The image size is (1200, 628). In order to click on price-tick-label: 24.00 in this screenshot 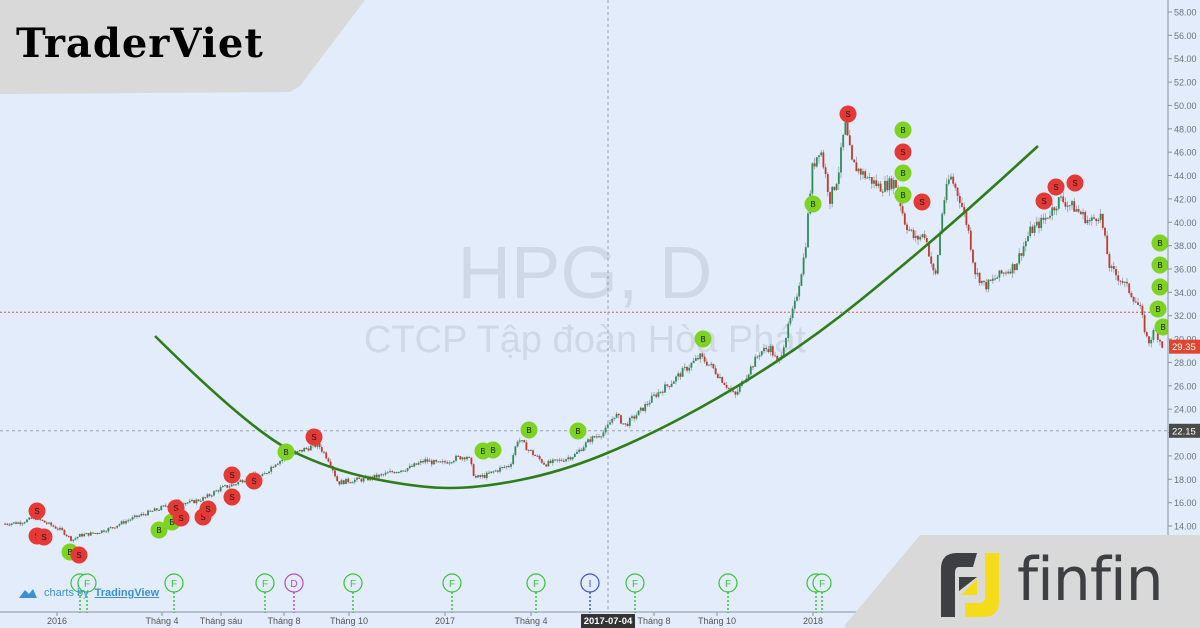, I will do `click(1185, 410)`.